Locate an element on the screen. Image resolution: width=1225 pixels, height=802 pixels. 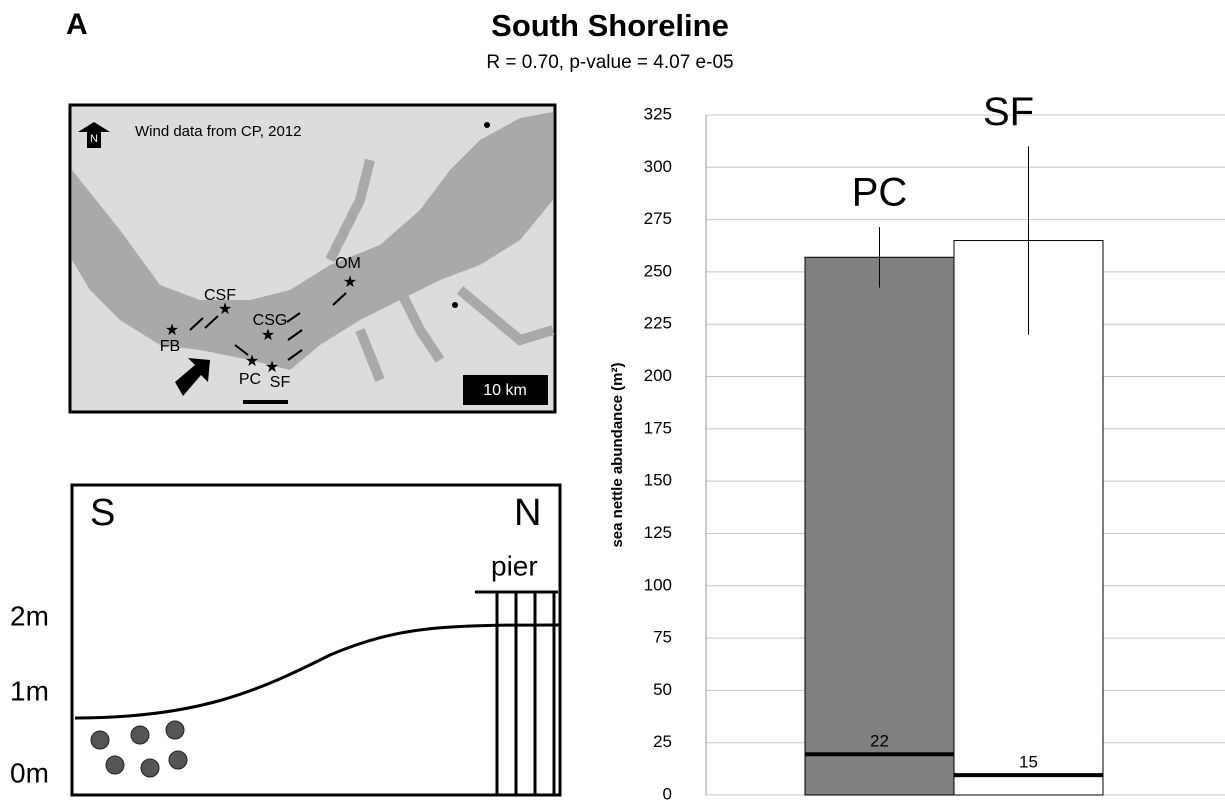
site-label: OM is located at coordinates (348, 263).